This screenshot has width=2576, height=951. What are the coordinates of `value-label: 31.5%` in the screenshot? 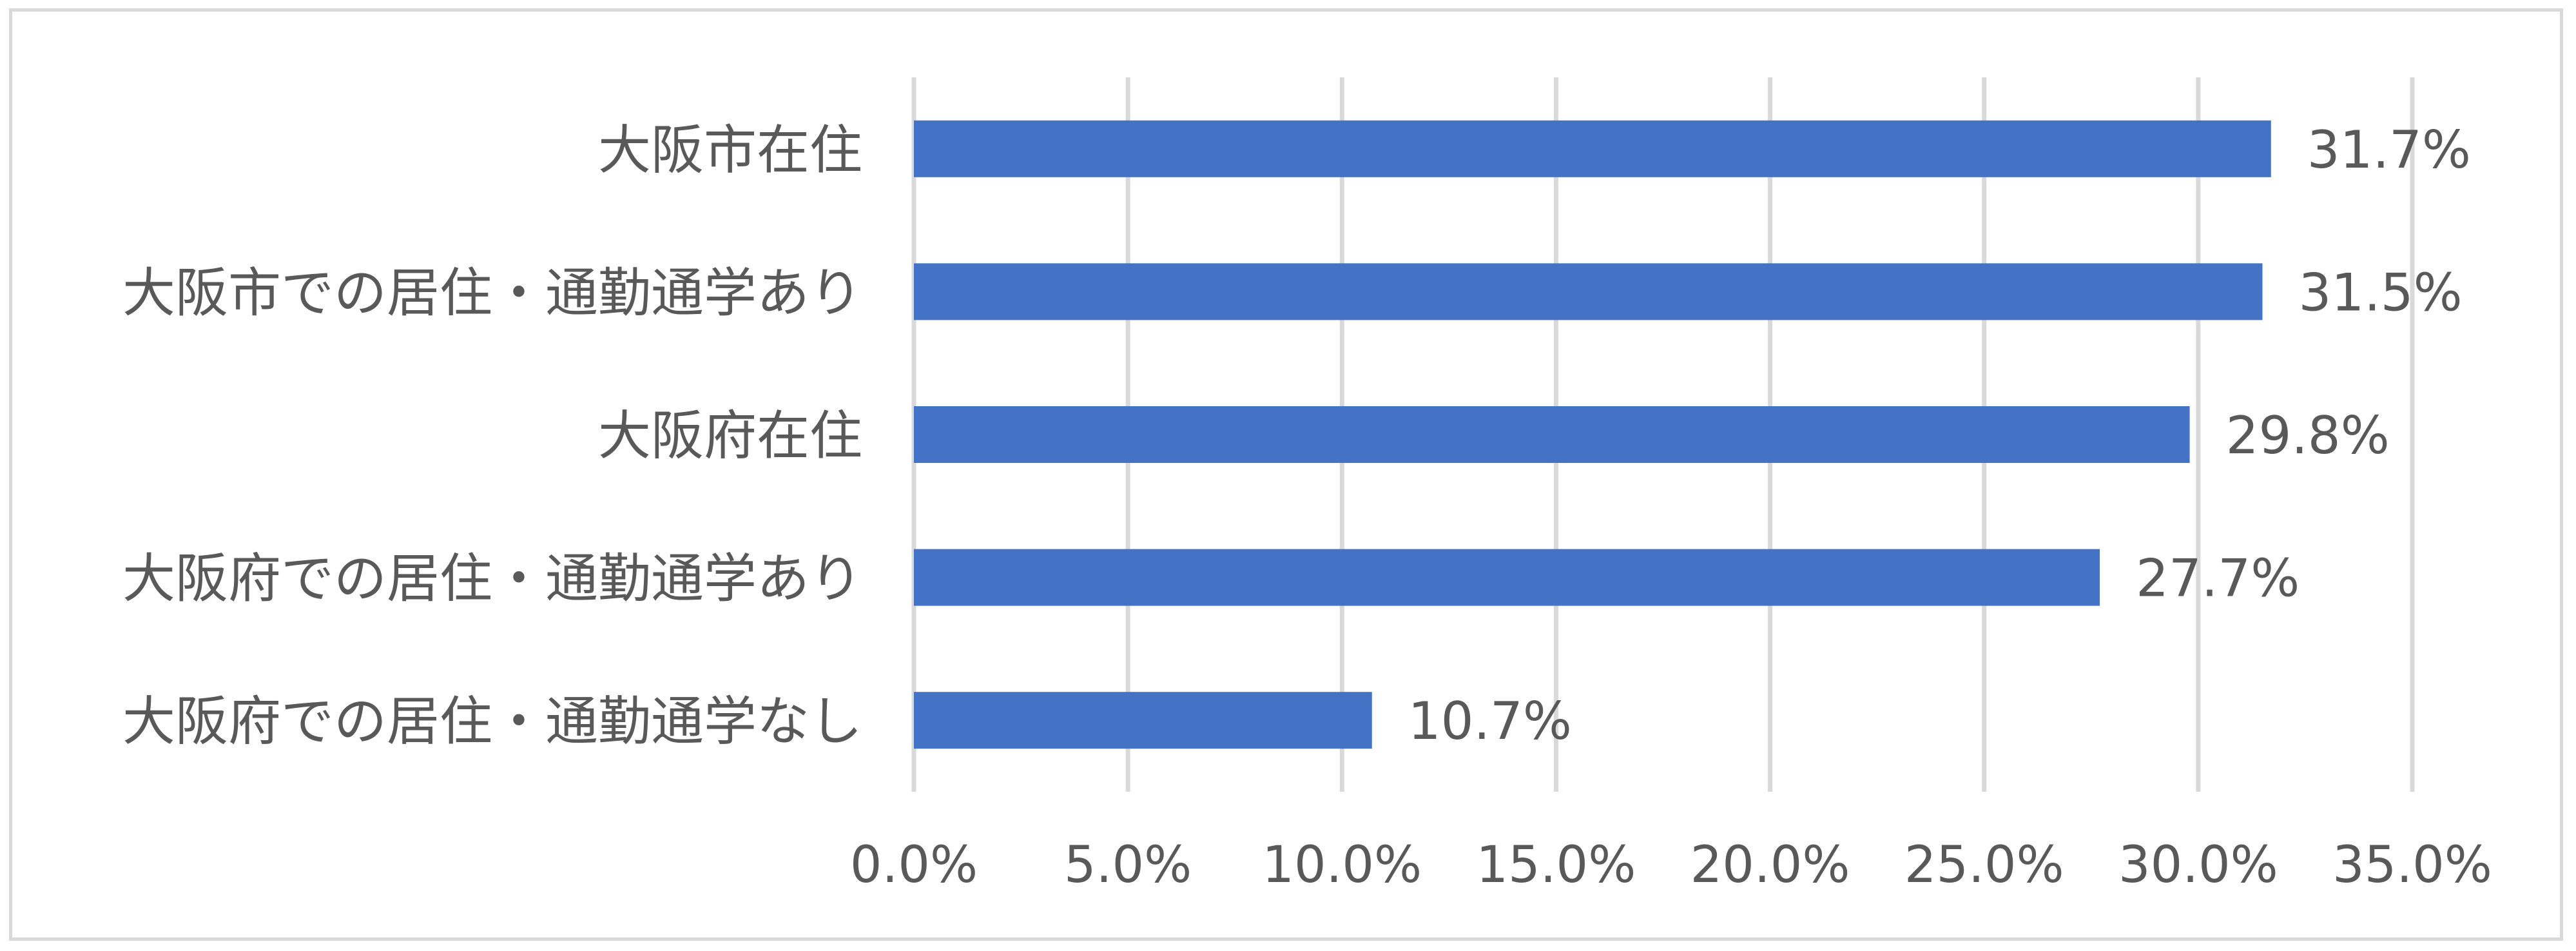 It's located at (2381, 292).